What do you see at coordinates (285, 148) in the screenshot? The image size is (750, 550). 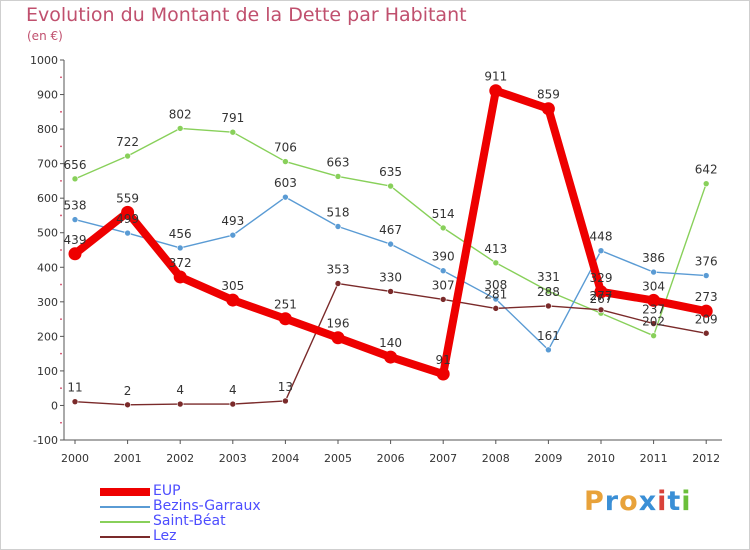 I see `data-label-saint-b-at: 706` at bounding box center [285, 148].